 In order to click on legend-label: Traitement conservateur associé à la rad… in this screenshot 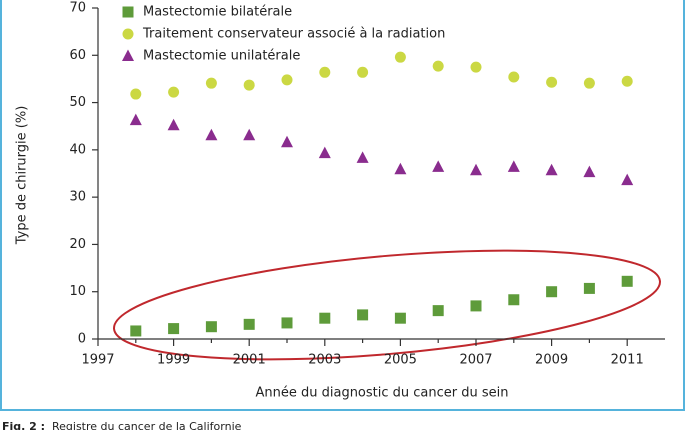, I will do `click(293, 34)`.